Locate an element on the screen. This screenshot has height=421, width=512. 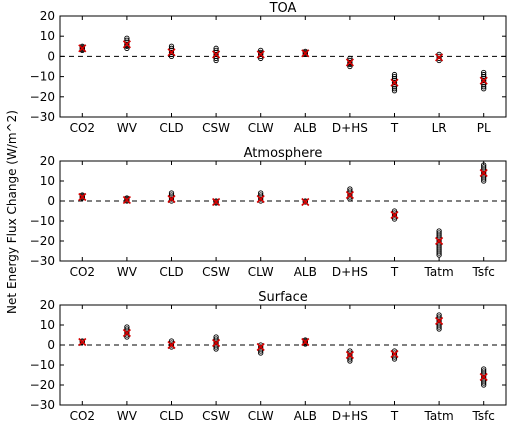
y-axis-label: Net Energy Flux Change (W/m^2) is located at coordinates (12, 212).